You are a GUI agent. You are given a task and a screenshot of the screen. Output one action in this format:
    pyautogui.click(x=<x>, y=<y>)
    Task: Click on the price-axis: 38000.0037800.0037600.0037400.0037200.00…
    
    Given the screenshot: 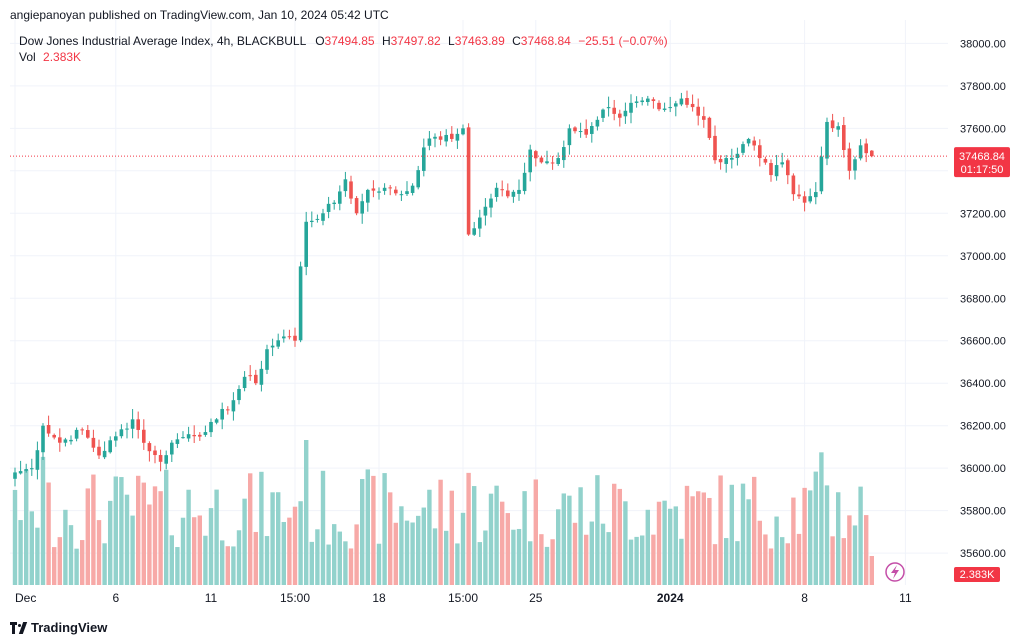 What is the action you would take?
    pyautogui.click(x=983, y=299)
    